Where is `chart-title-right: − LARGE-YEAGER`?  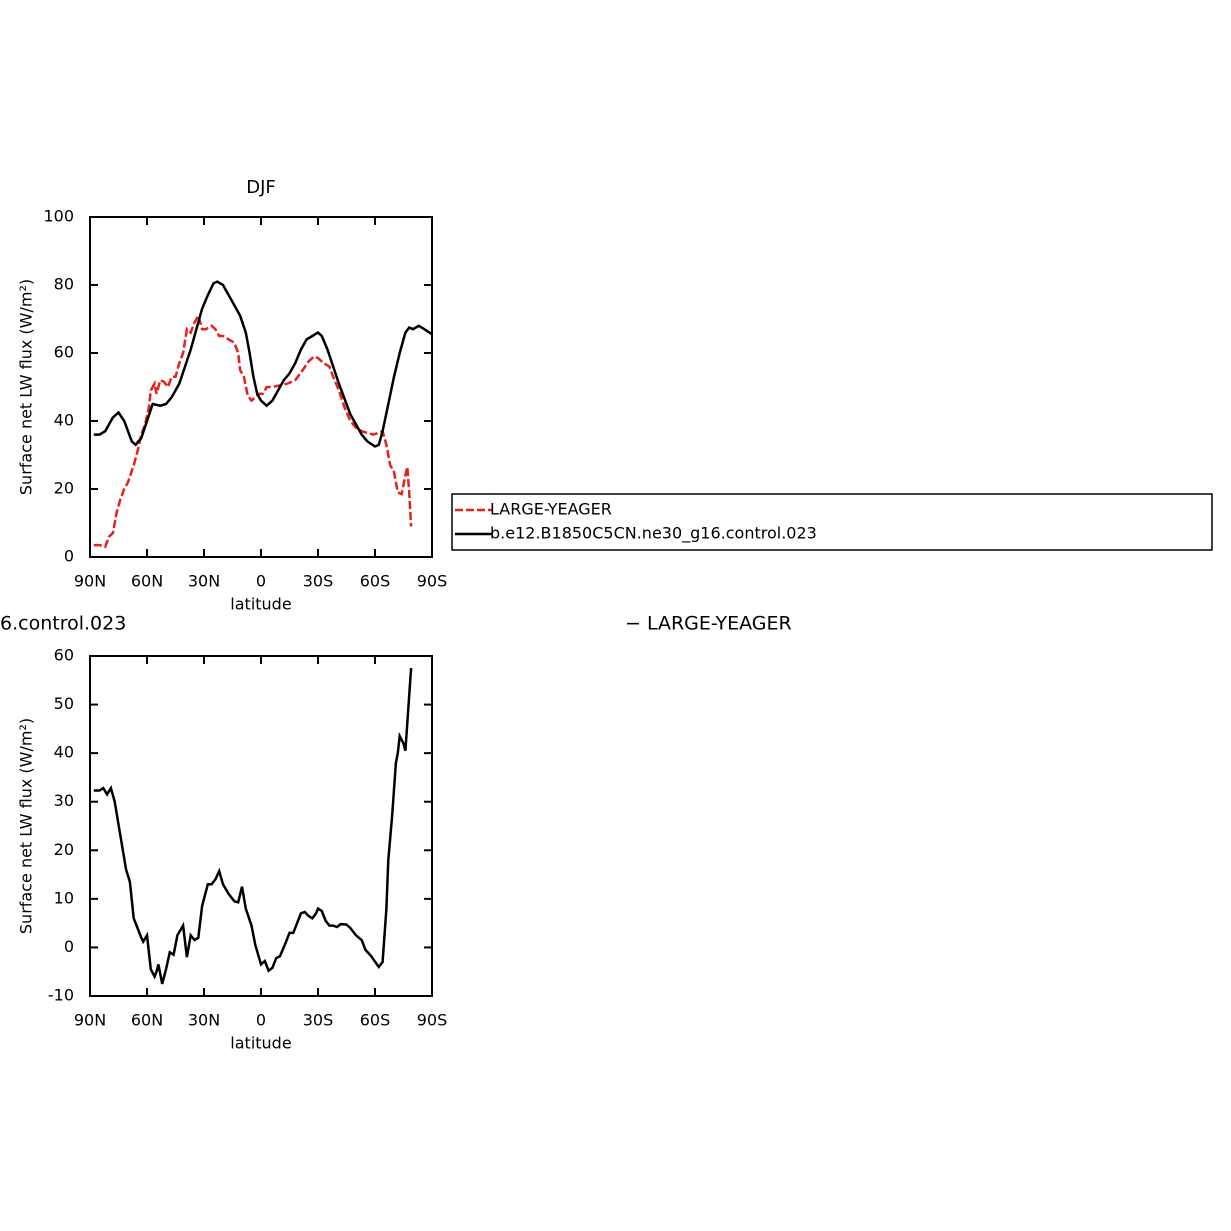 chart-title-right: − LARGE-YEAGER is located at coordinates (708, 624).